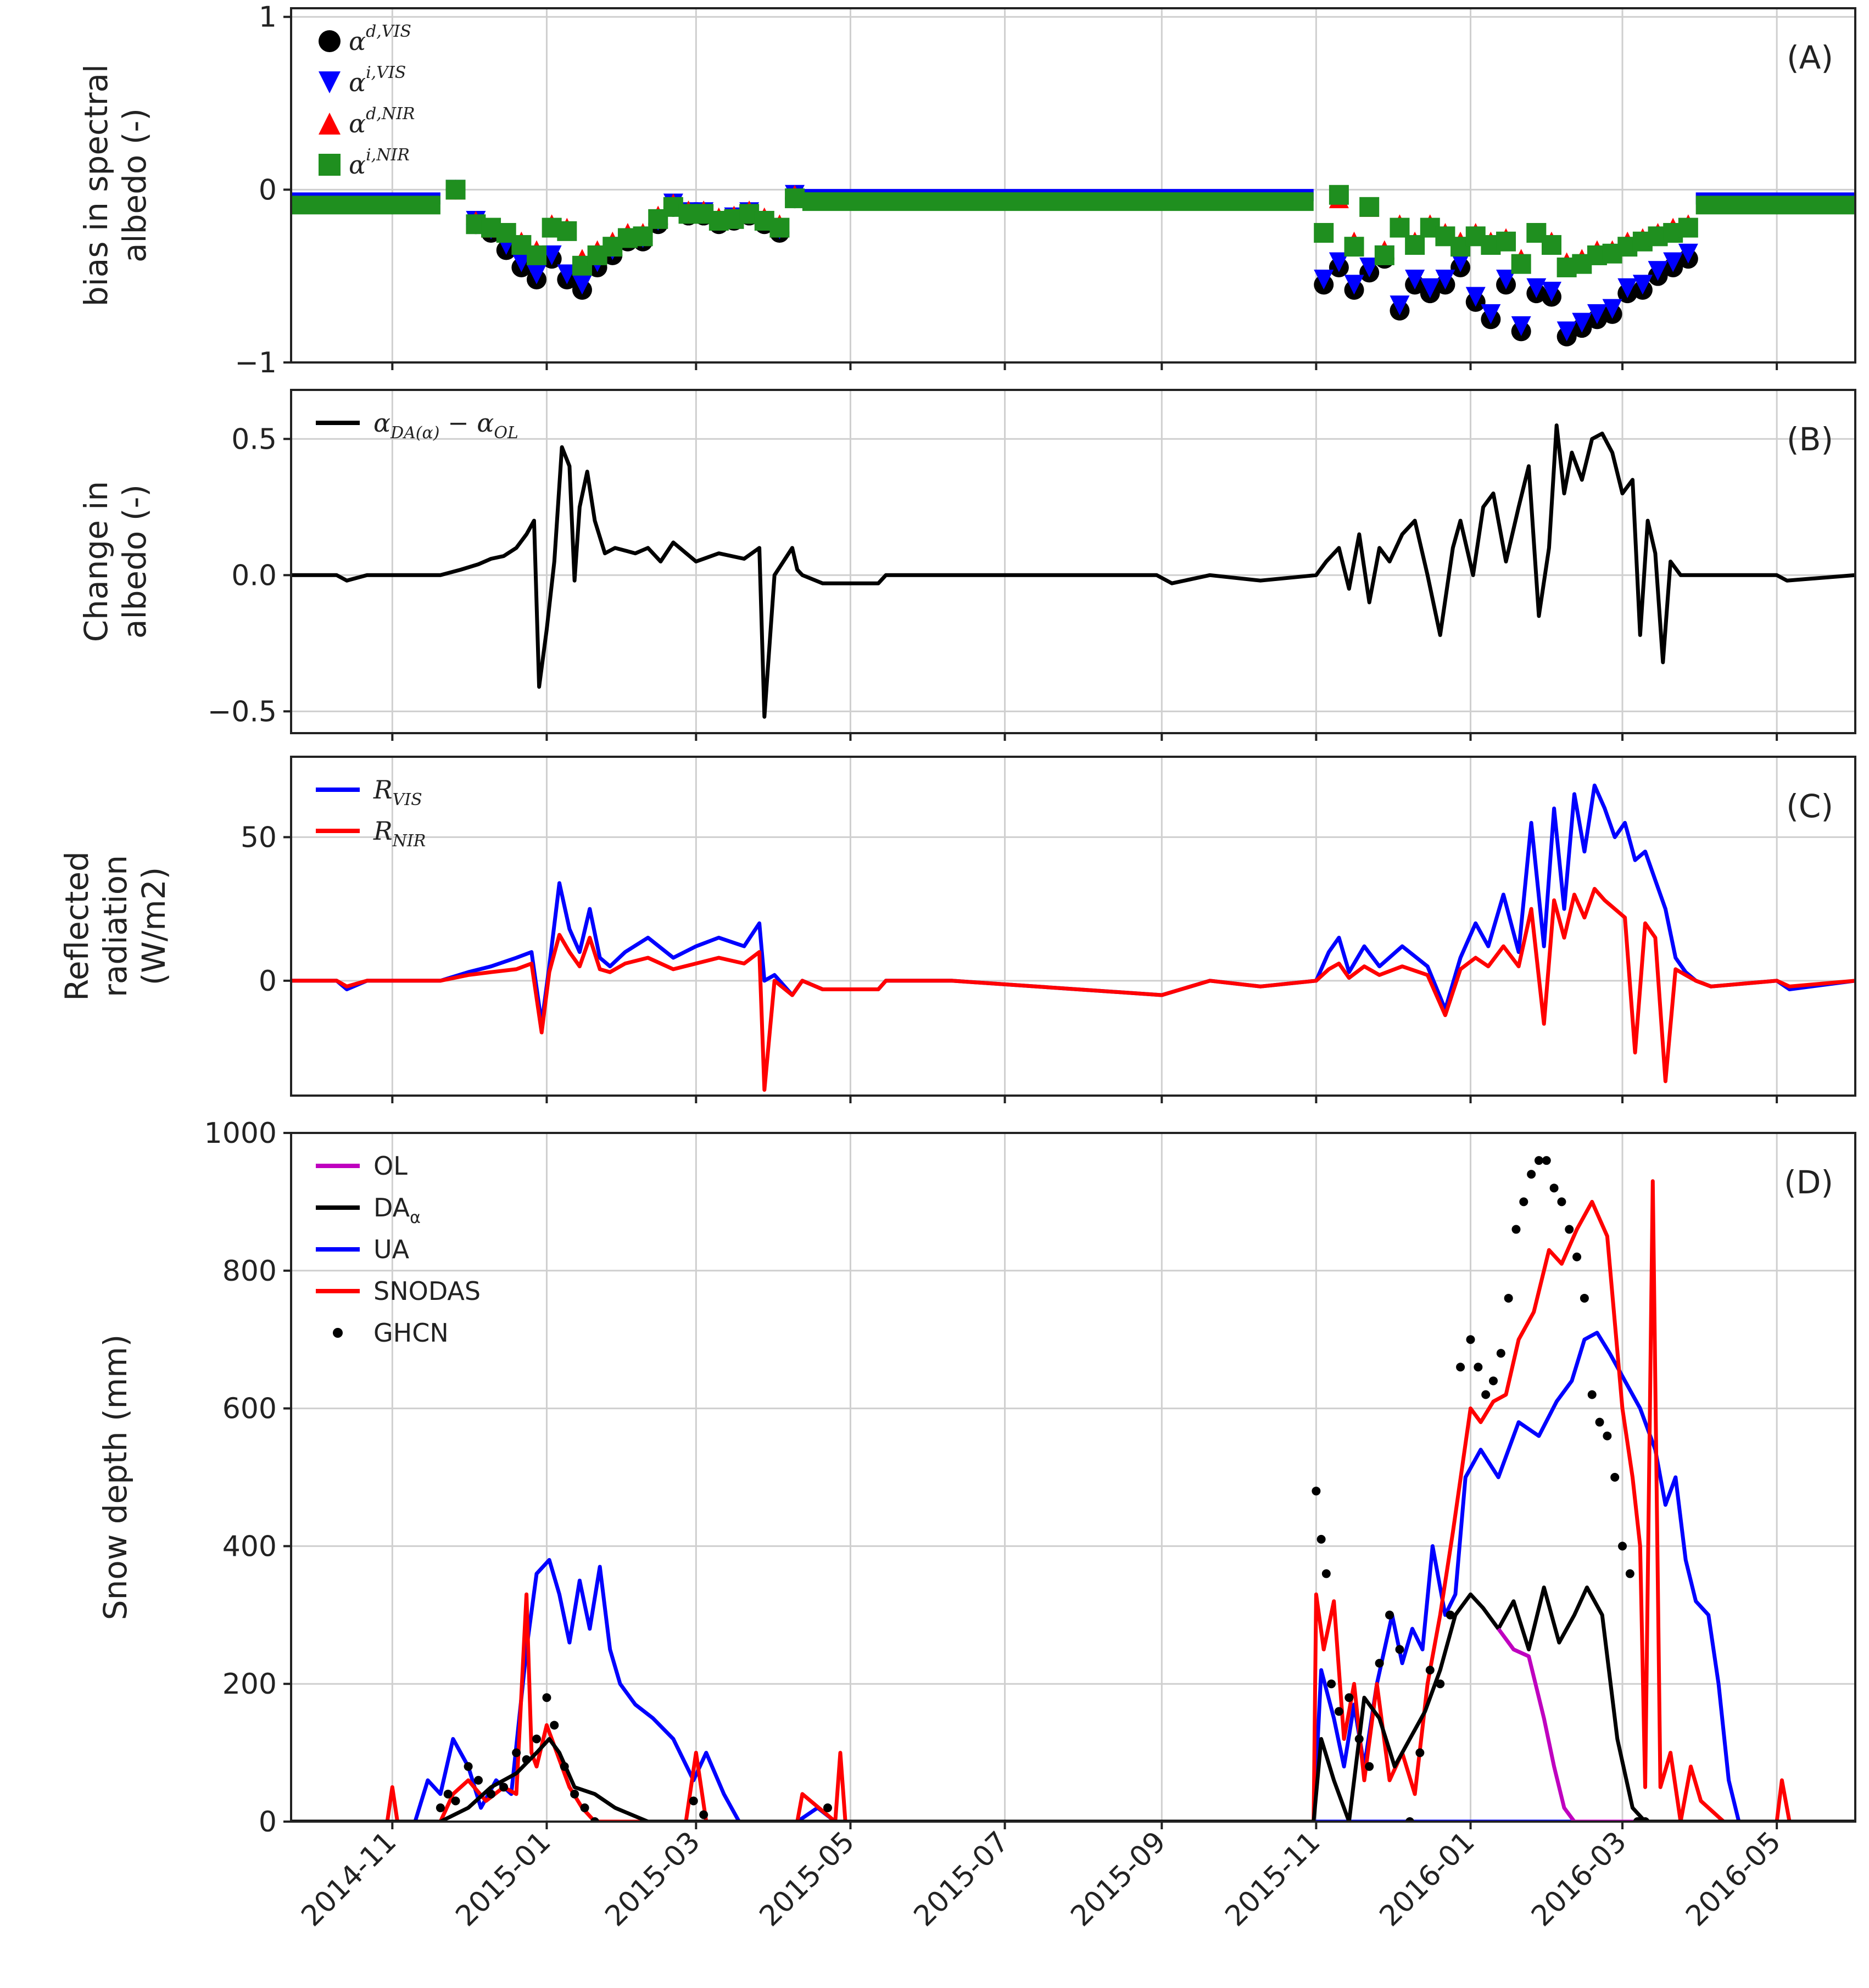 The width and height of the screenshot is (1869, 1988). I want to click on x-tick-label: 2016-01, so click(1427, 1879).